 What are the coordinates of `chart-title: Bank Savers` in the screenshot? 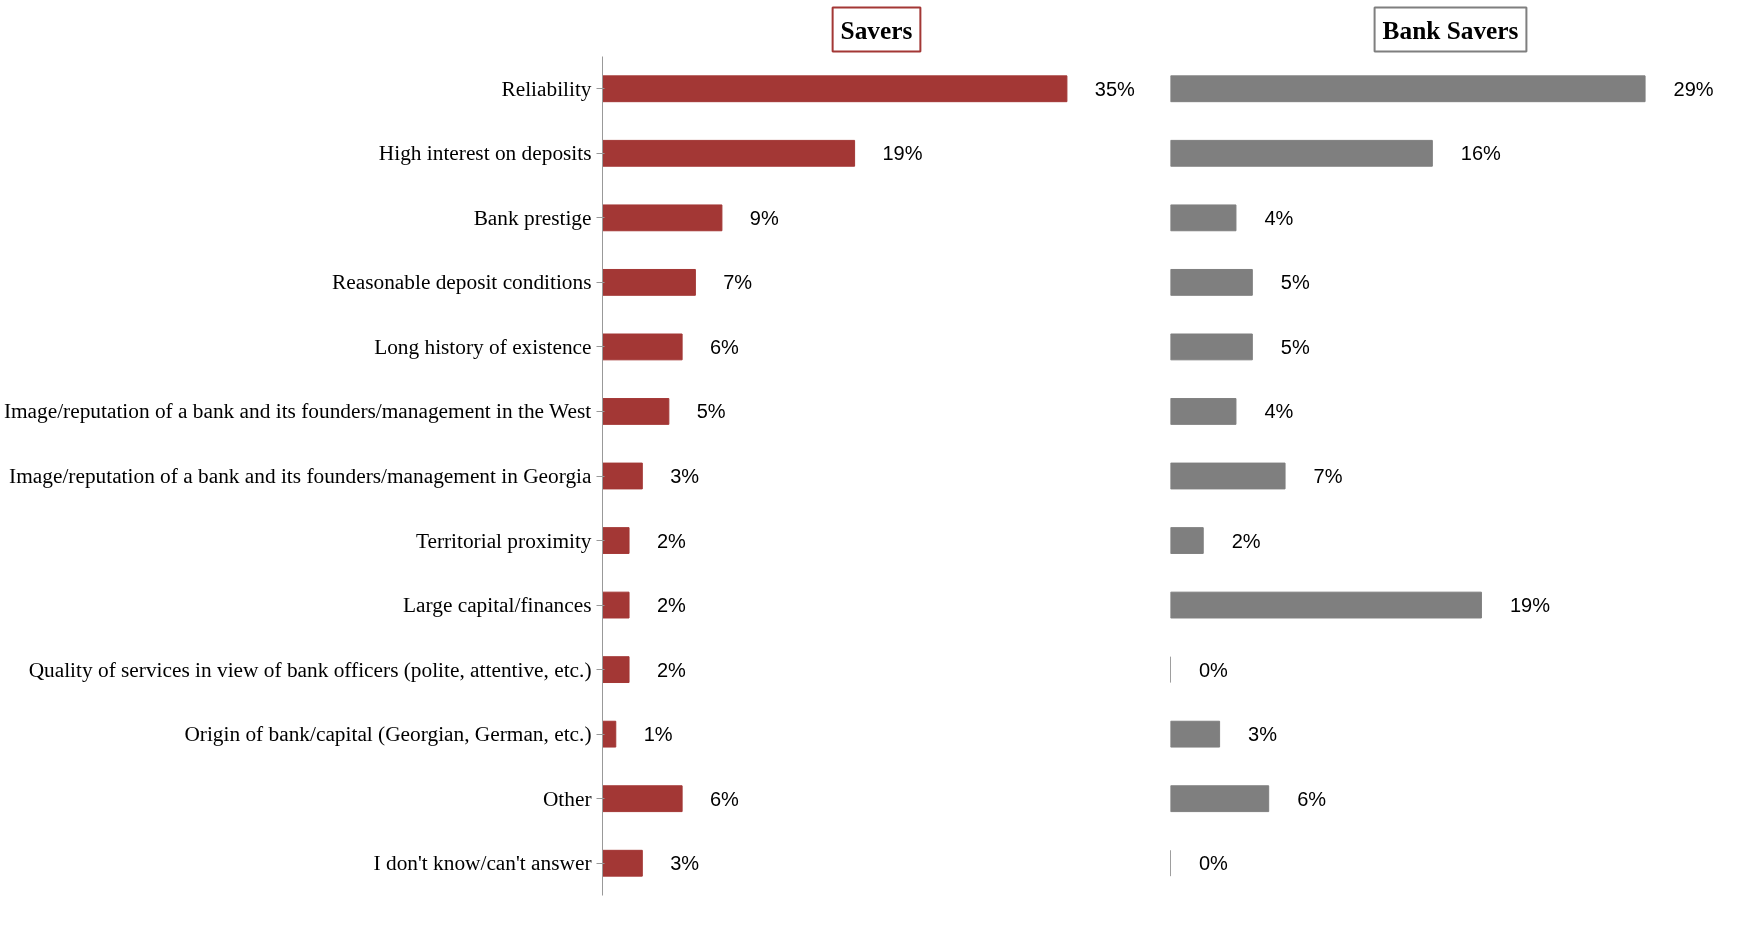 It's located at (1450, 29).